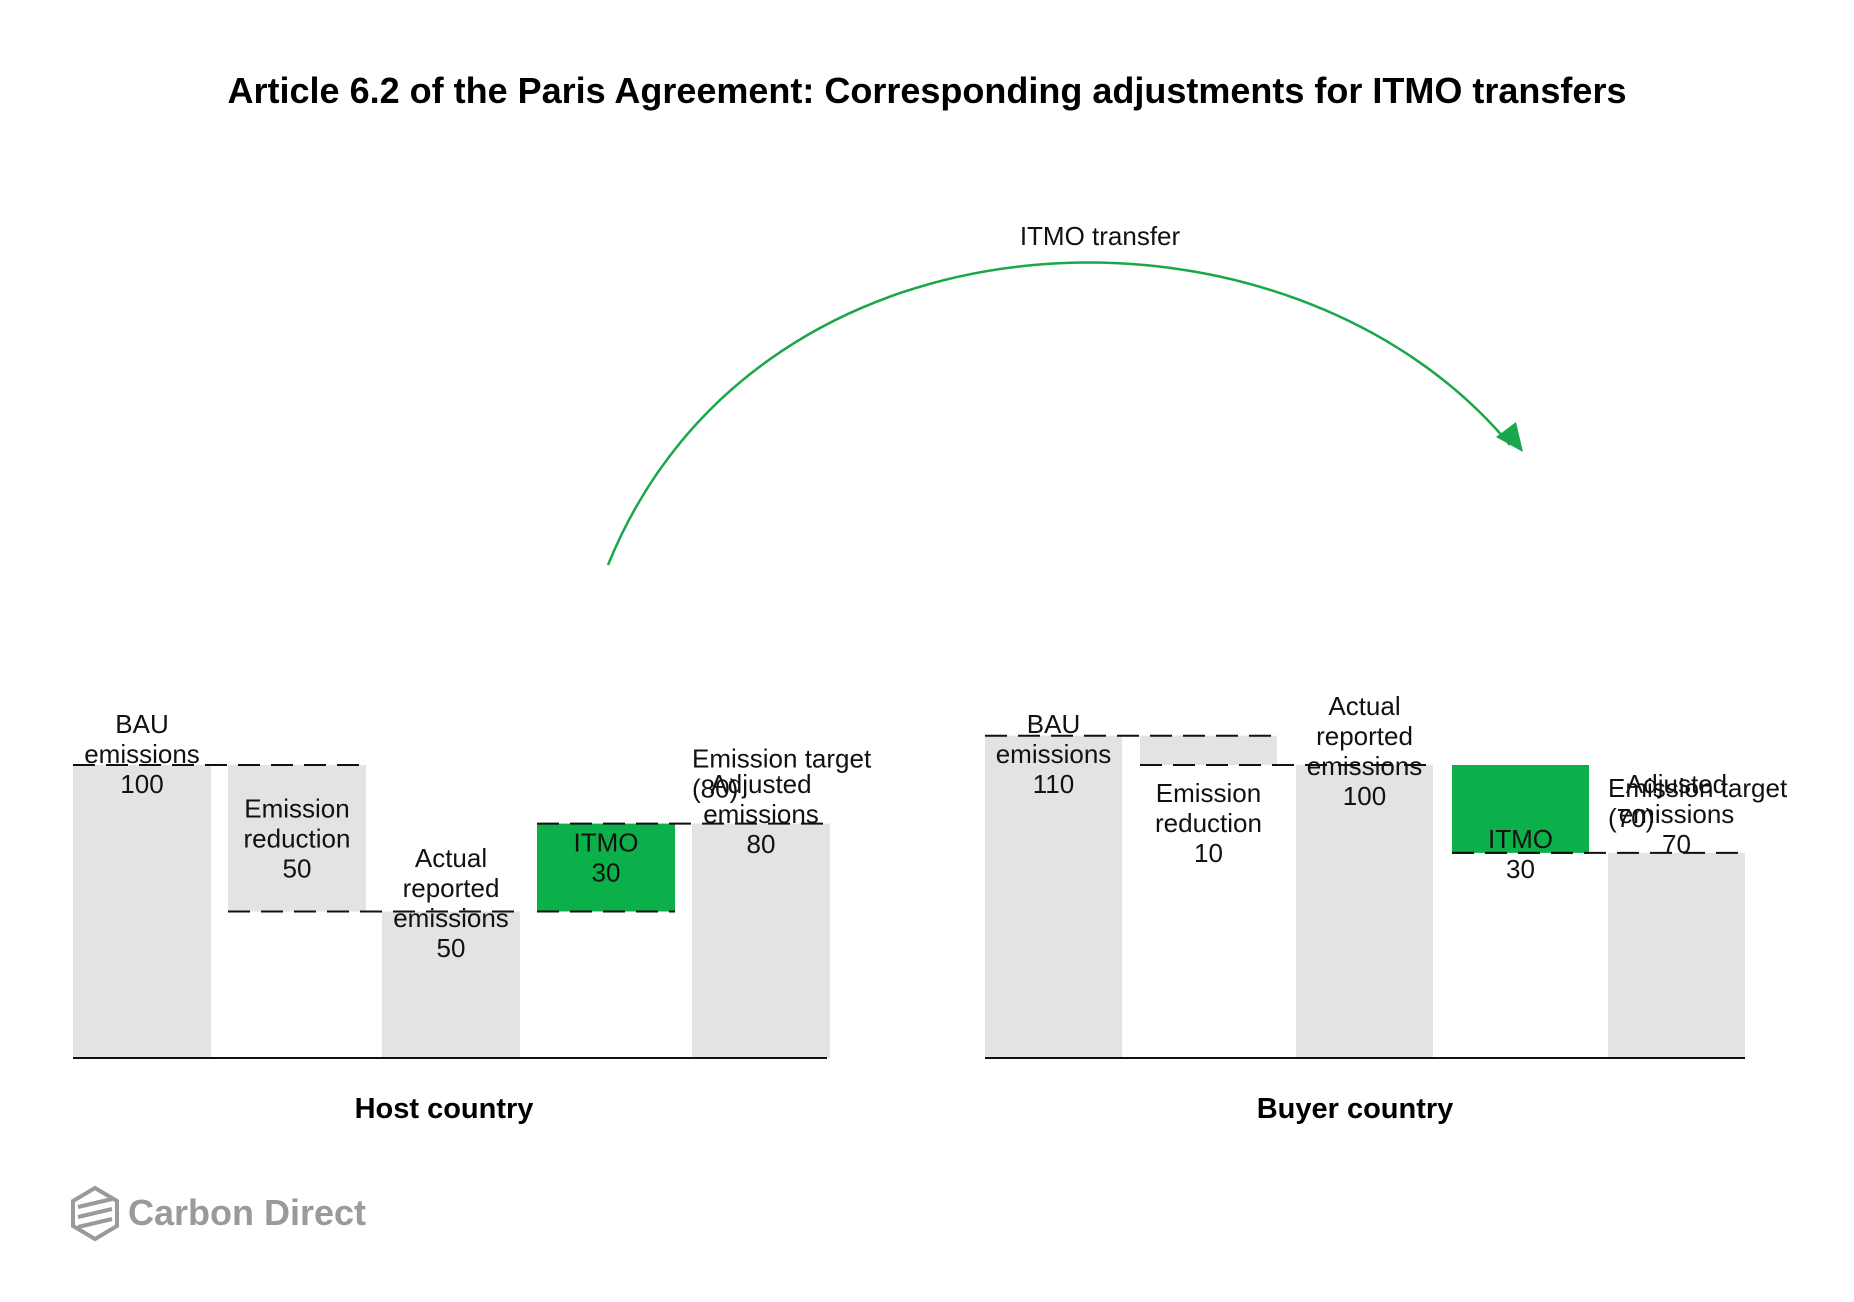 Image resolution: width=1854 pixels, height=1302 pixels. Describe the element at coordinates (451, 984) in the screenshot. I see `host-bar-actual` at that location.